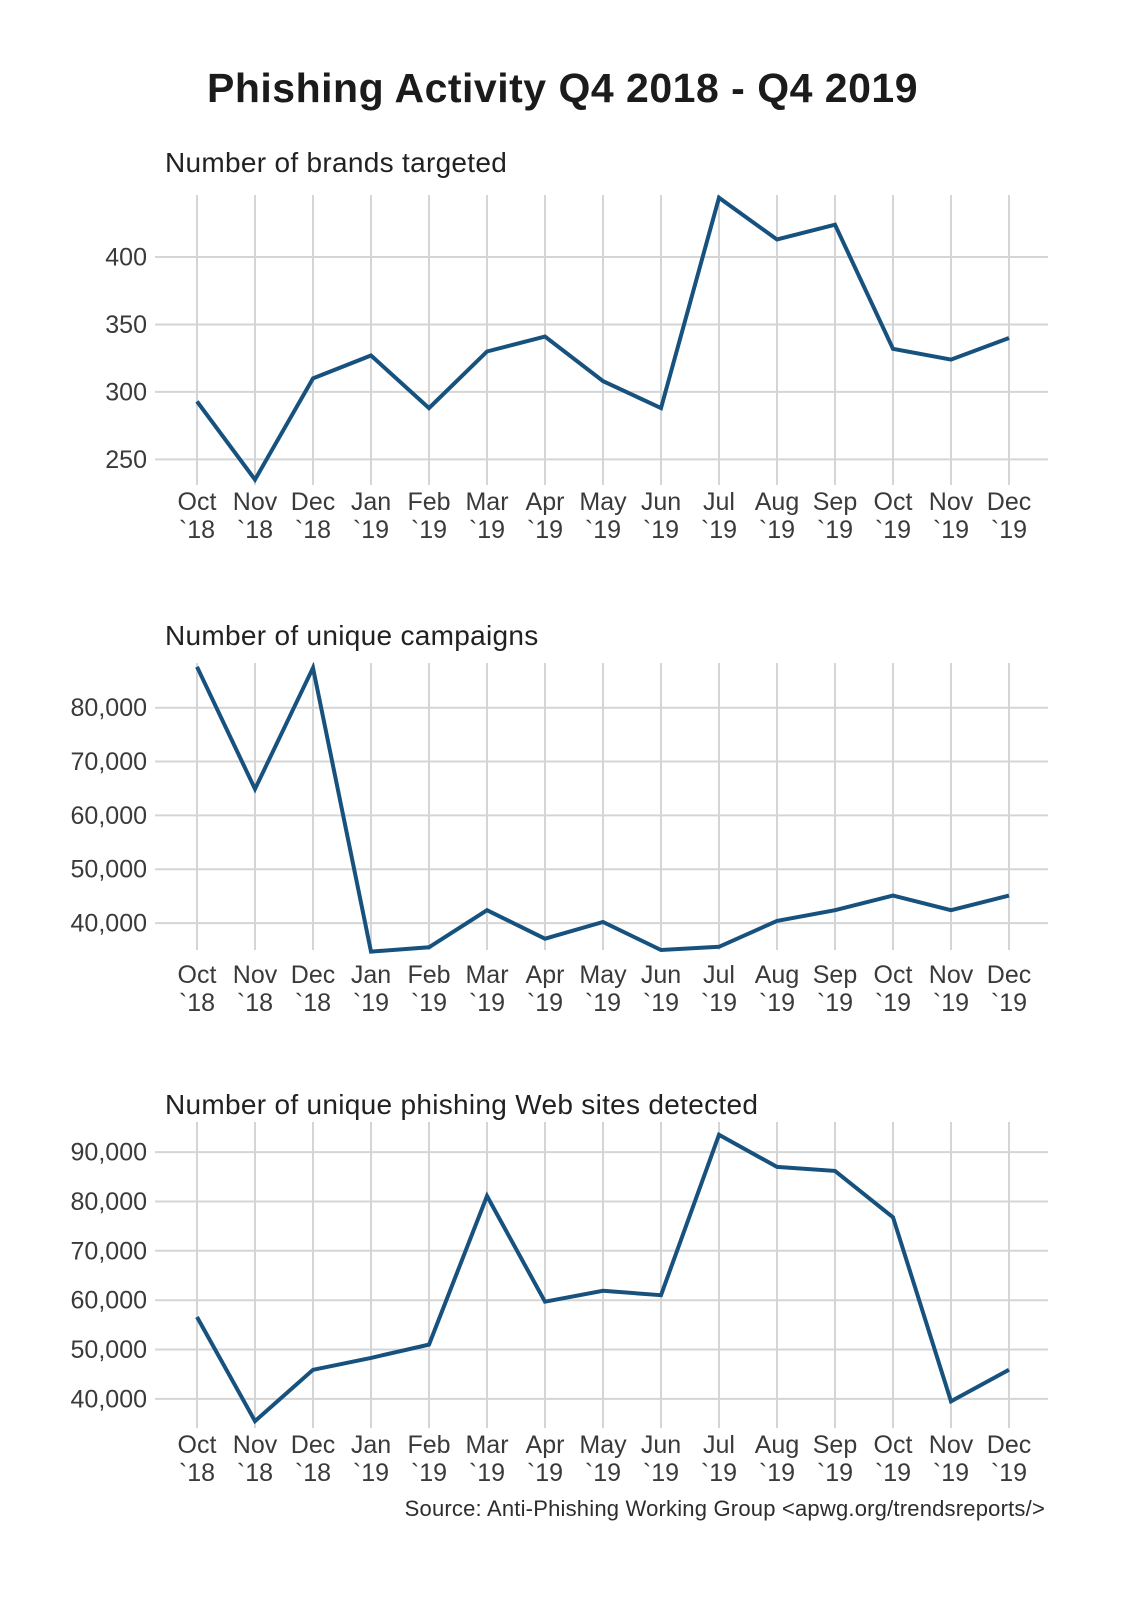 The width and height of the screenshot is (1125, 1600). What do you see at coordinates (109, 1399) in the screenshot?
I see `y-tick-label: 40,000` at bounding box center [109, 1399].